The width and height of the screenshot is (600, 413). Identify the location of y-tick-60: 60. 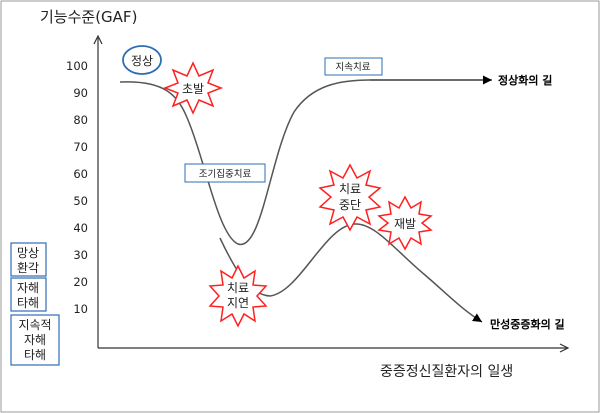
(80, 174).